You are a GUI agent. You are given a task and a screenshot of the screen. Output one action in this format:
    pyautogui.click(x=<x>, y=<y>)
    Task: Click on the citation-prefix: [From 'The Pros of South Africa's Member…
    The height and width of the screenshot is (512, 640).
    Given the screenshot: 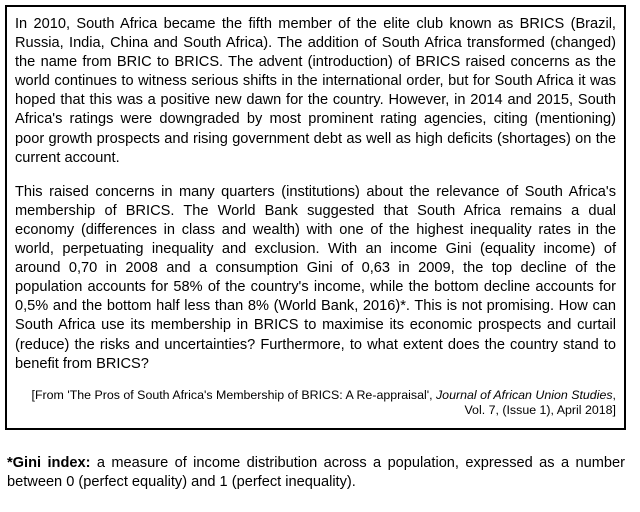 What is the action you would take?
    pyautogui.click(x=233, y=394)
    